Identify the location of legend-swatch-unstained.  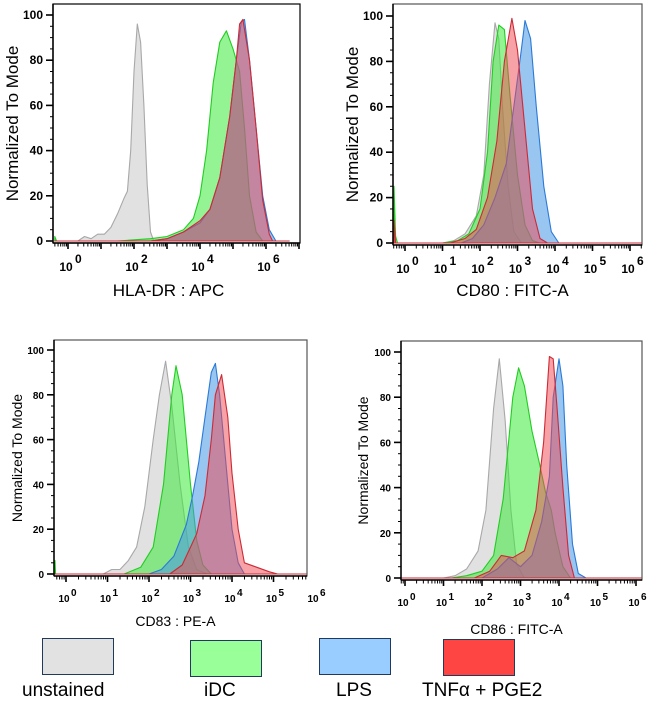
(78, 656).